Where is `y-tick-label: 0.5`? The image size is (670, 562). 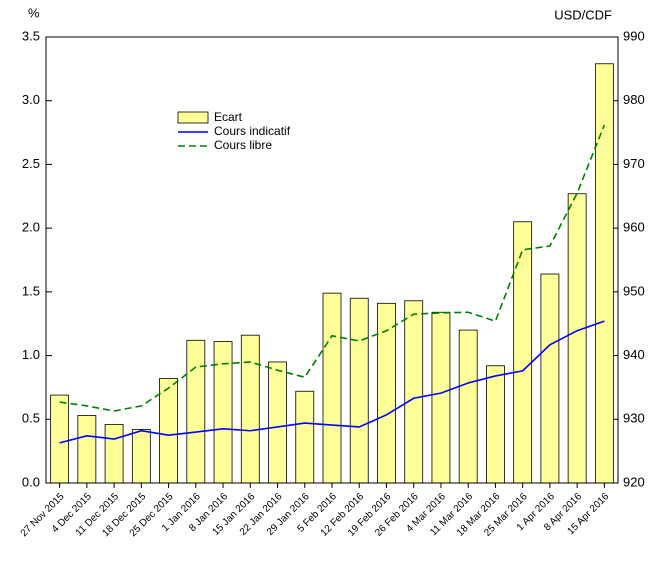 y-tick-label: 0.5 is located at coordinates (31, 418).